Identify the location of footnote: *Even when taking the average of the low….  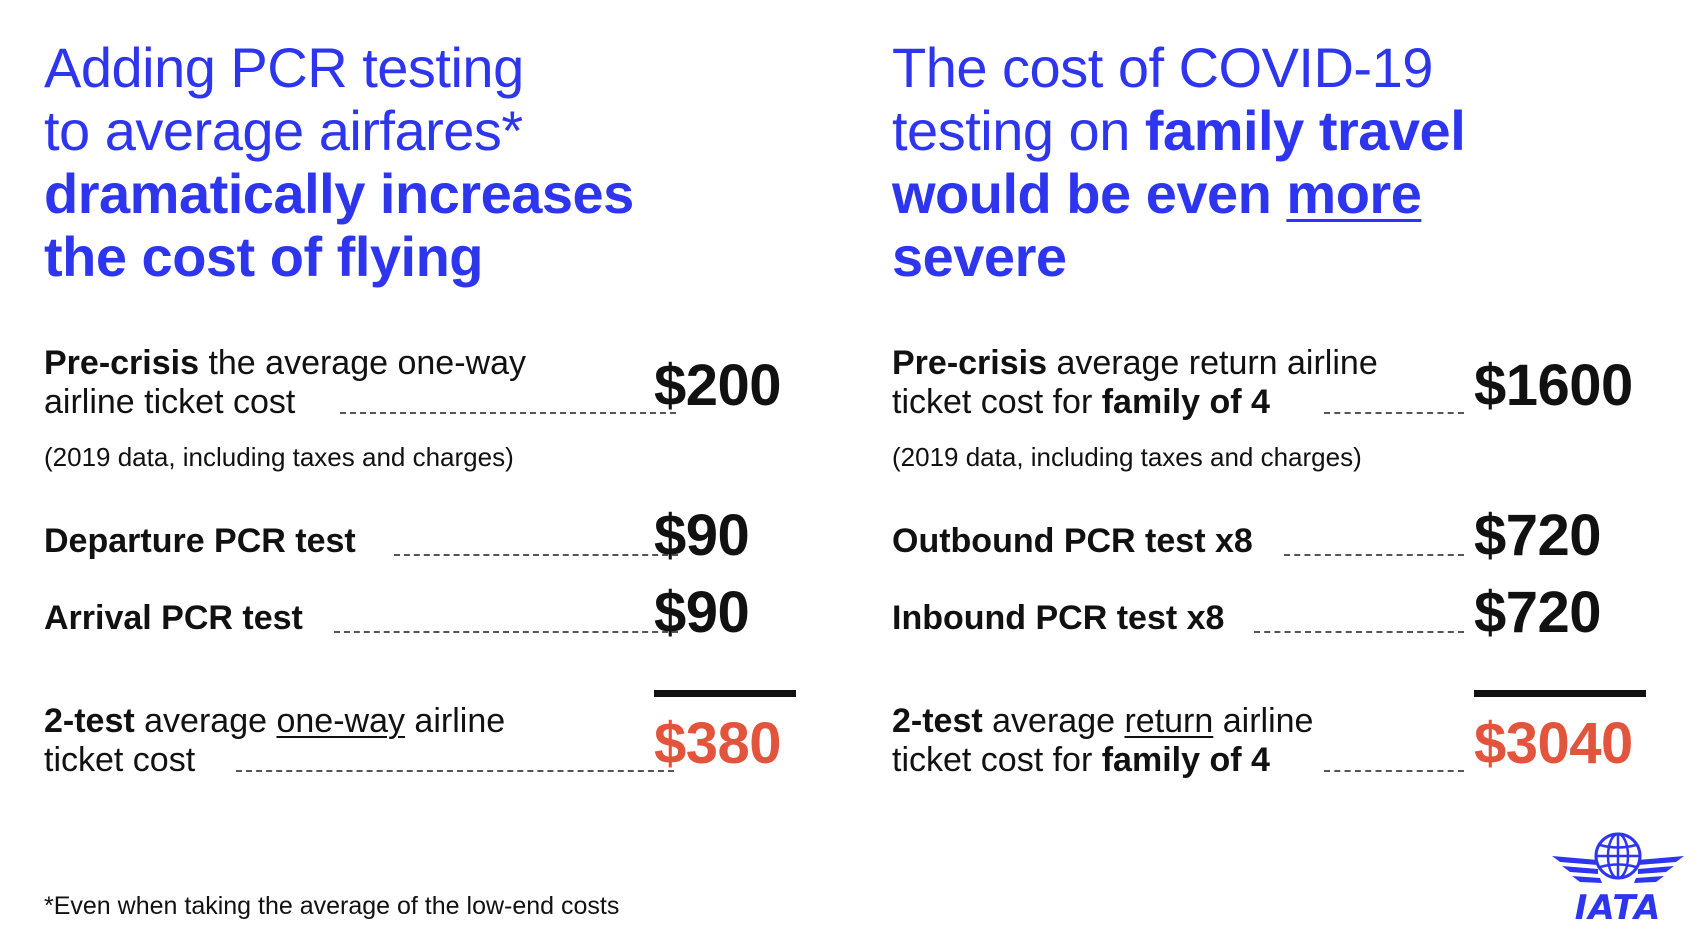
(332, 906).